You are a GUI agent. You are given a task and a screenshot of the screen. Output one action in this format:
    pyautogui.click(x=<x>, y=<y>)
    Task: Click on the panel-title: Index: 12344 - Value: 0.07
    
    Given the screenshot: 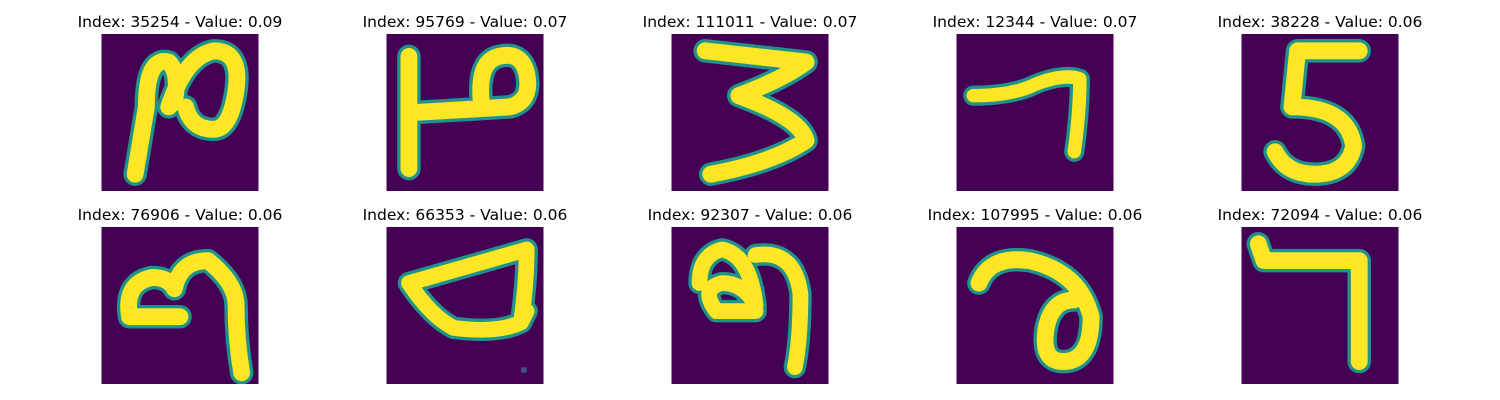 What is the action you would take?
    pyautogui.click(x=1035, y=22)
    